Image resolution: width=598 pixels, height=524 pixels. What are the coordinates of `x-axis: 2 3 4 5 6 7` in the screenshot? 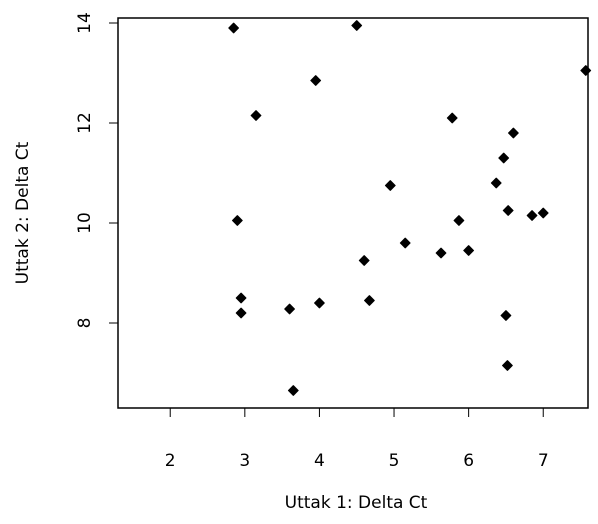 It's located at (357, 439).